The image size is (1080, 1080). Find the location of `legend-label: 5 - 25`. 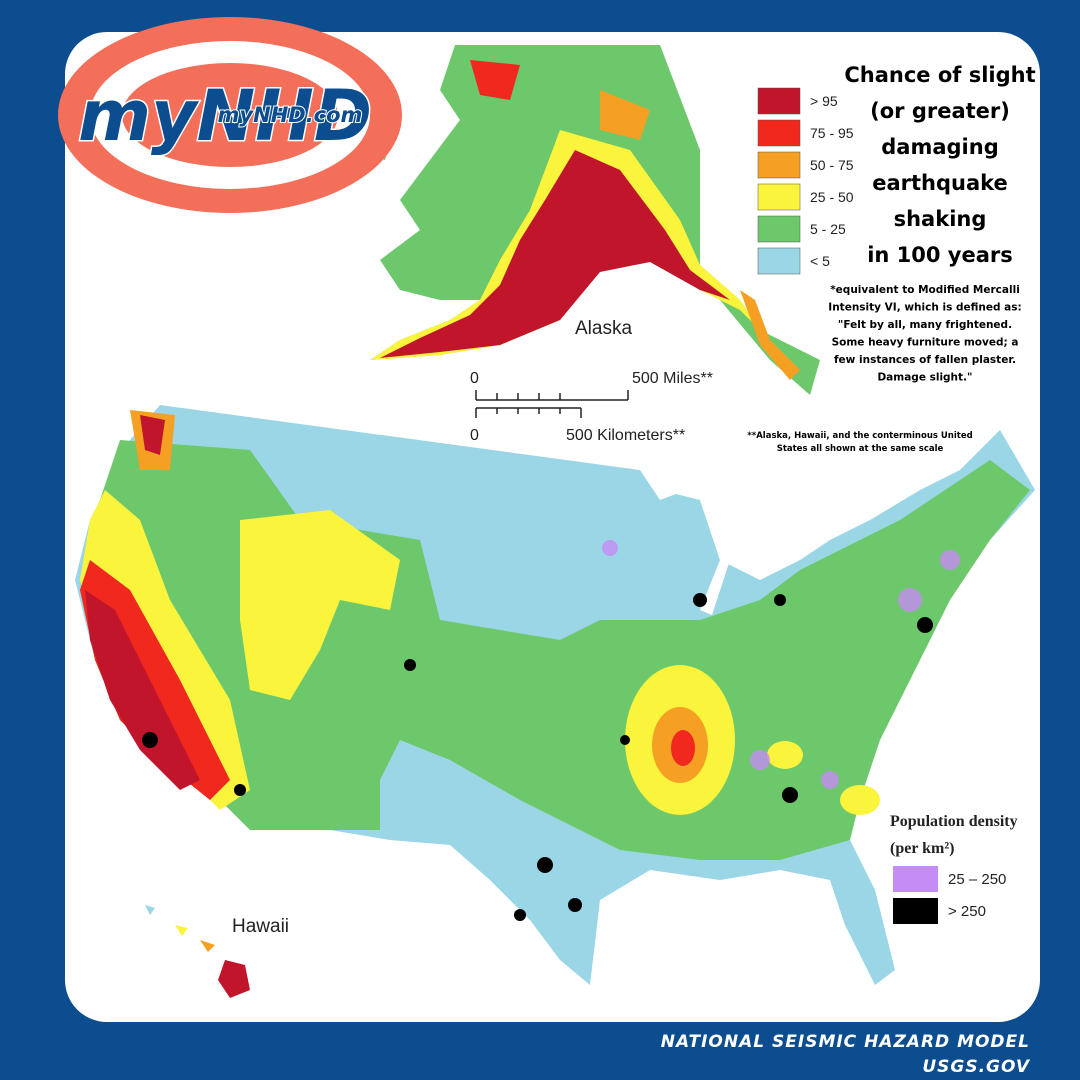

legend-label: 5 - 25 is located at coordinates (828, 229).